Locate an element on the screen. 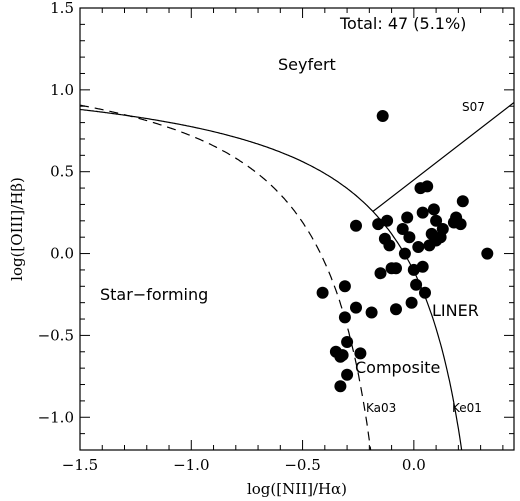  y-tick-label: 0.5 is located at coordinates (62, 172).